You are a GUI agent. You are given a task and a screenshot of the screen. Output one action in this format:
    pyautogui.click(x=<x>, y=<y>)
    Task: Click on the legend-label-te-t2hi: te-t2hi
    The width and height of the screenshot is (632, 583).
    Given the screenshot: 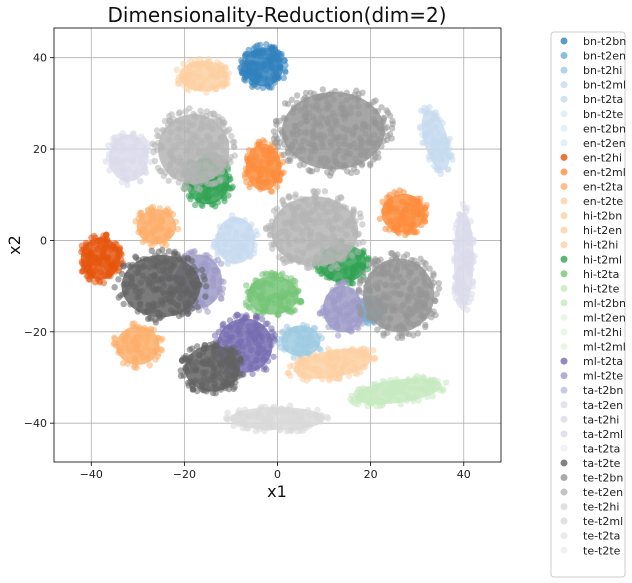 What is the action you would take?
    pyautogui.click(x=601, y=507)
    